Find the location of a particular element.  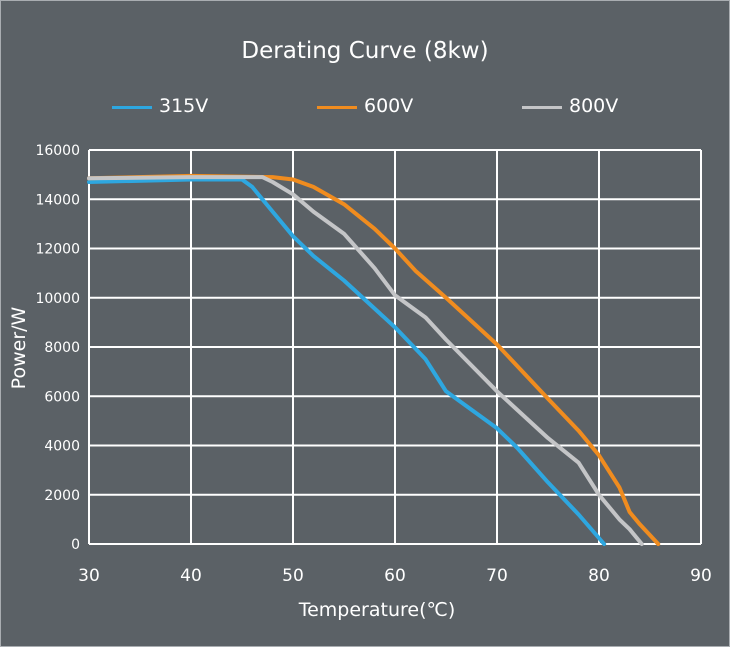

legend-swatch-315v is located at coordinates (132, 107).